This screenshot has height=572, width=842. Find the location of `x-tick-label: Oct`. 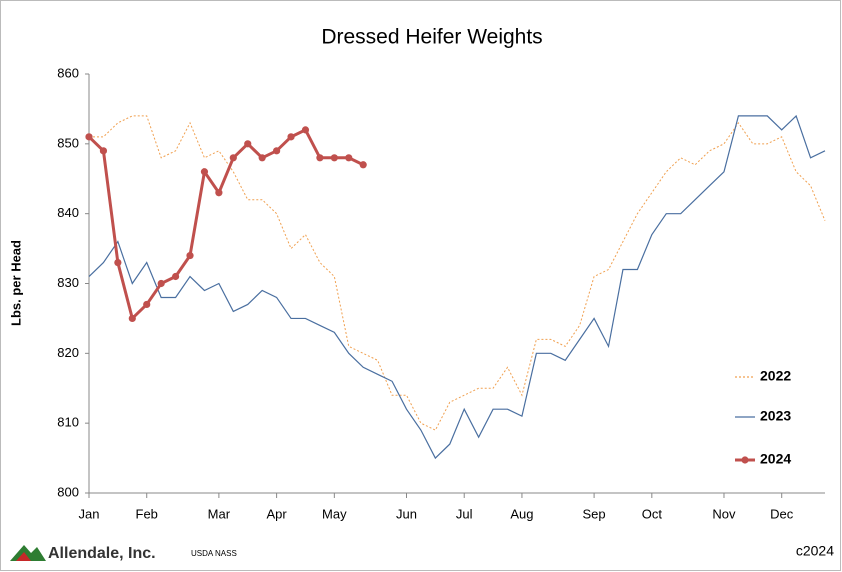

x-tick-label: Oct is located at coordinates (652, 513).